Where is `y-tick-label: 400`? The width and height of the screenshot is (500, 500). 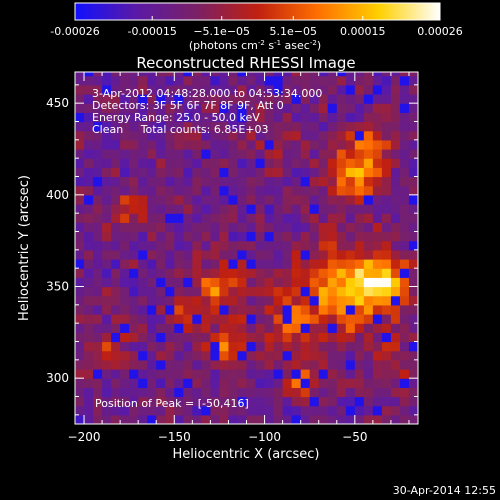 y-tick-label: 400 is located at coordinates (57, 195).